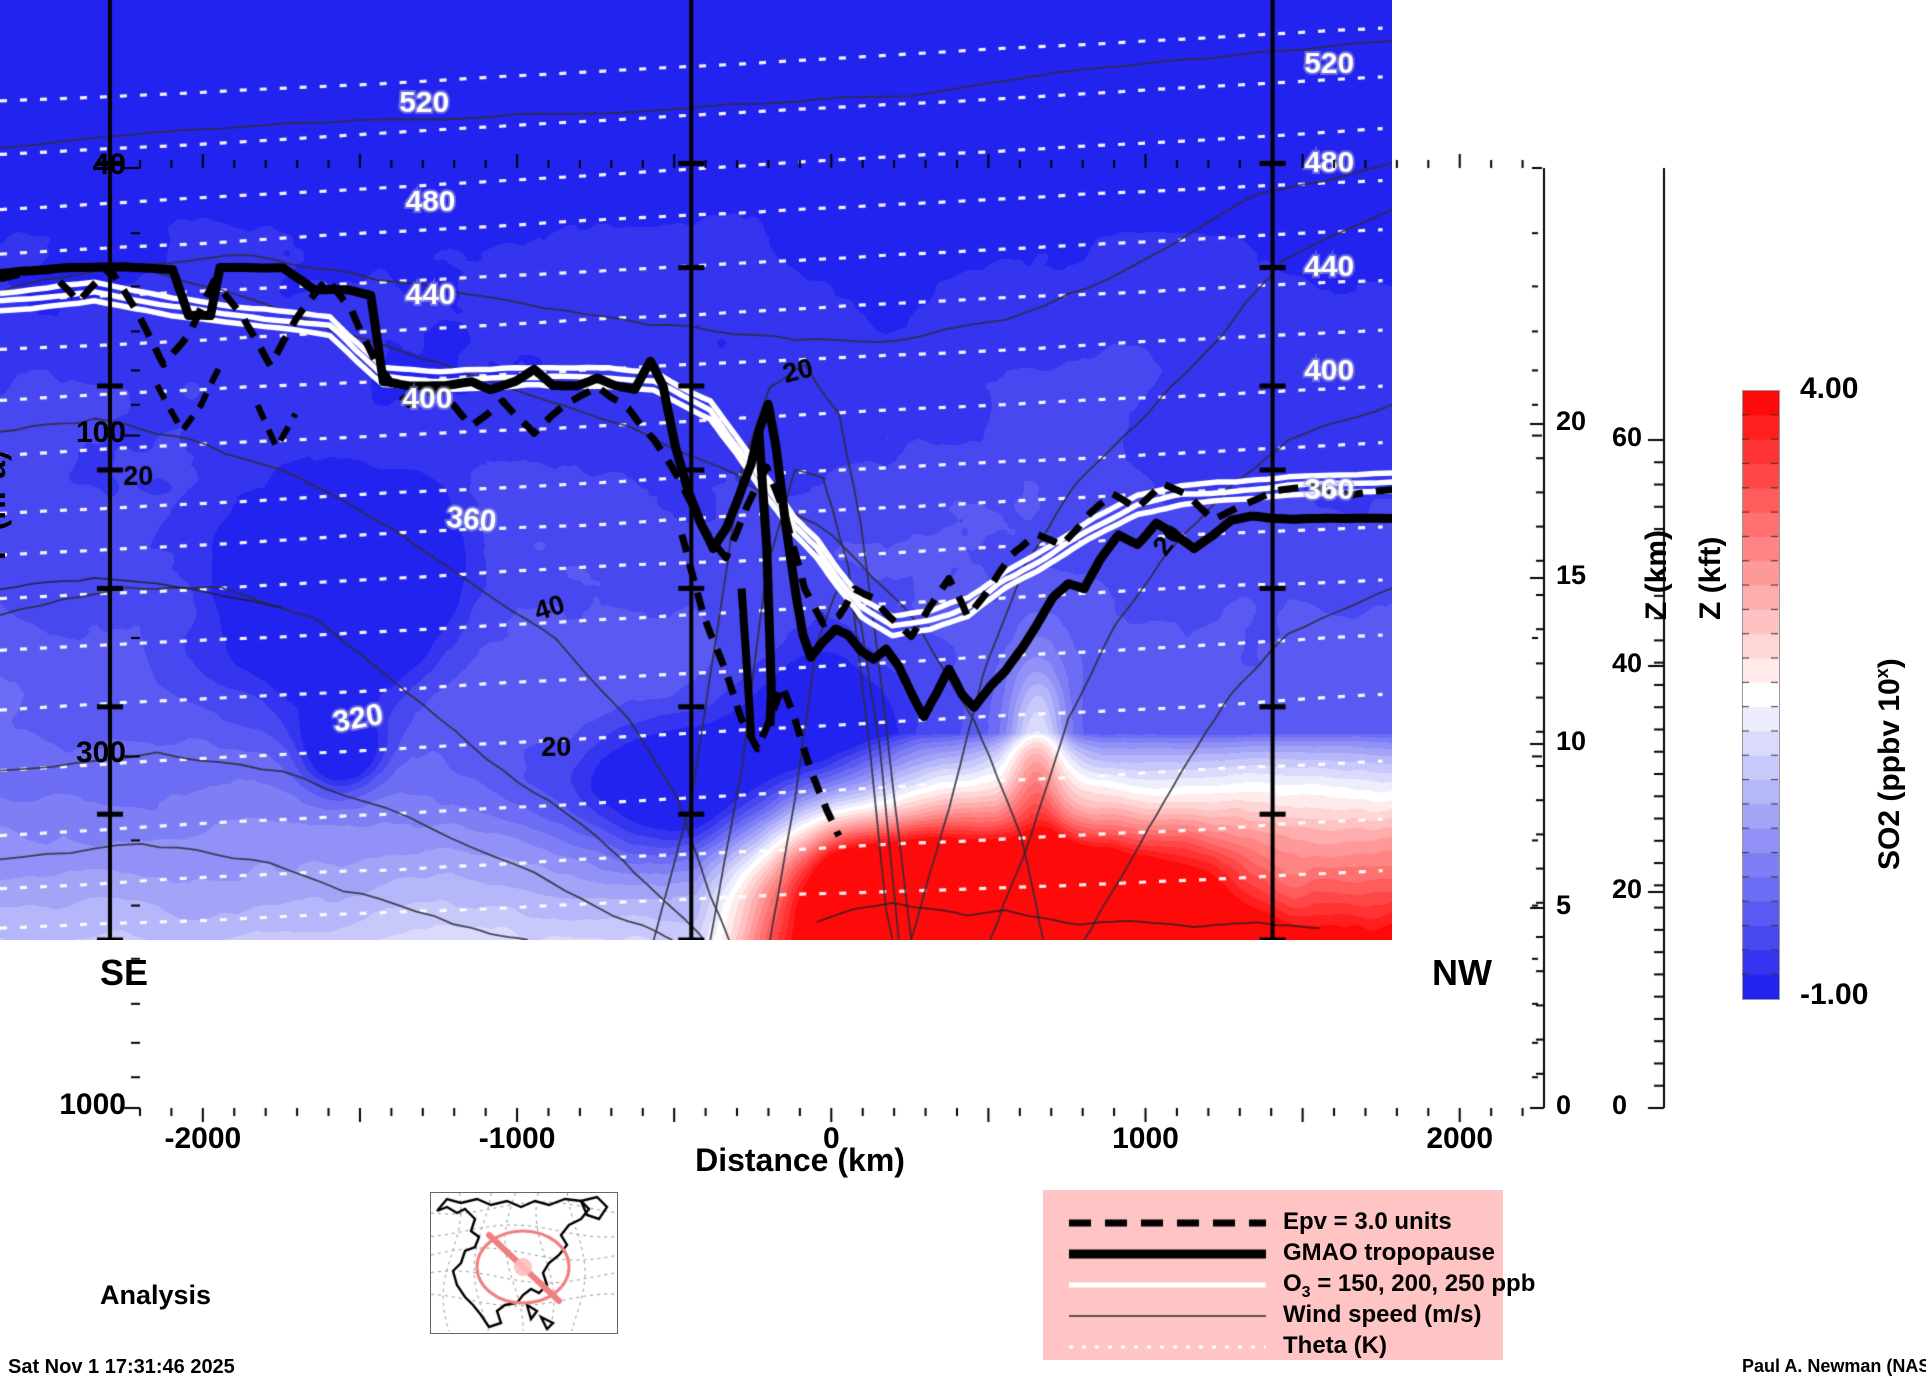 The image size is (1926, 1394). What do you see at coordinates (1145, 1138) in the screenshot?
I see `x-tick-label: 1000` at bounding box center [1145, 1138].